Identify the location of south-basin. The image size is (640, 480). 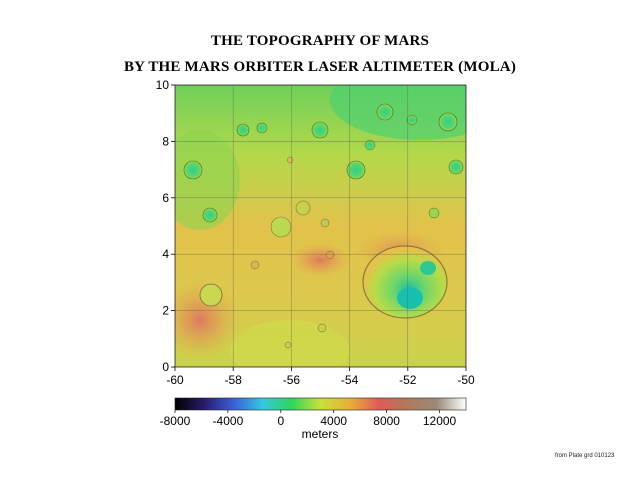
(290, 343).